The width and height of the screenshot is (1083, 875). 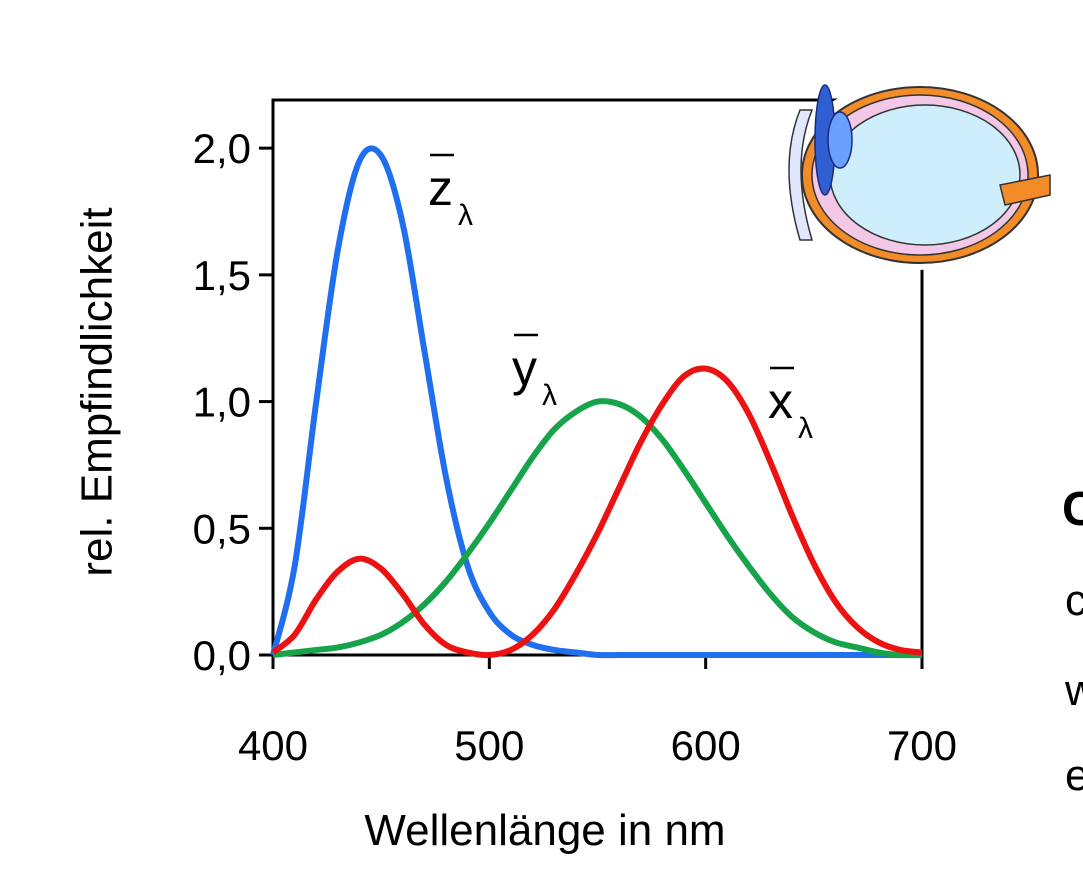 What do you see at coordinates (1072, 509) in the screenshot?
I see `cut-text: C` at bounding box center [1072, 509].